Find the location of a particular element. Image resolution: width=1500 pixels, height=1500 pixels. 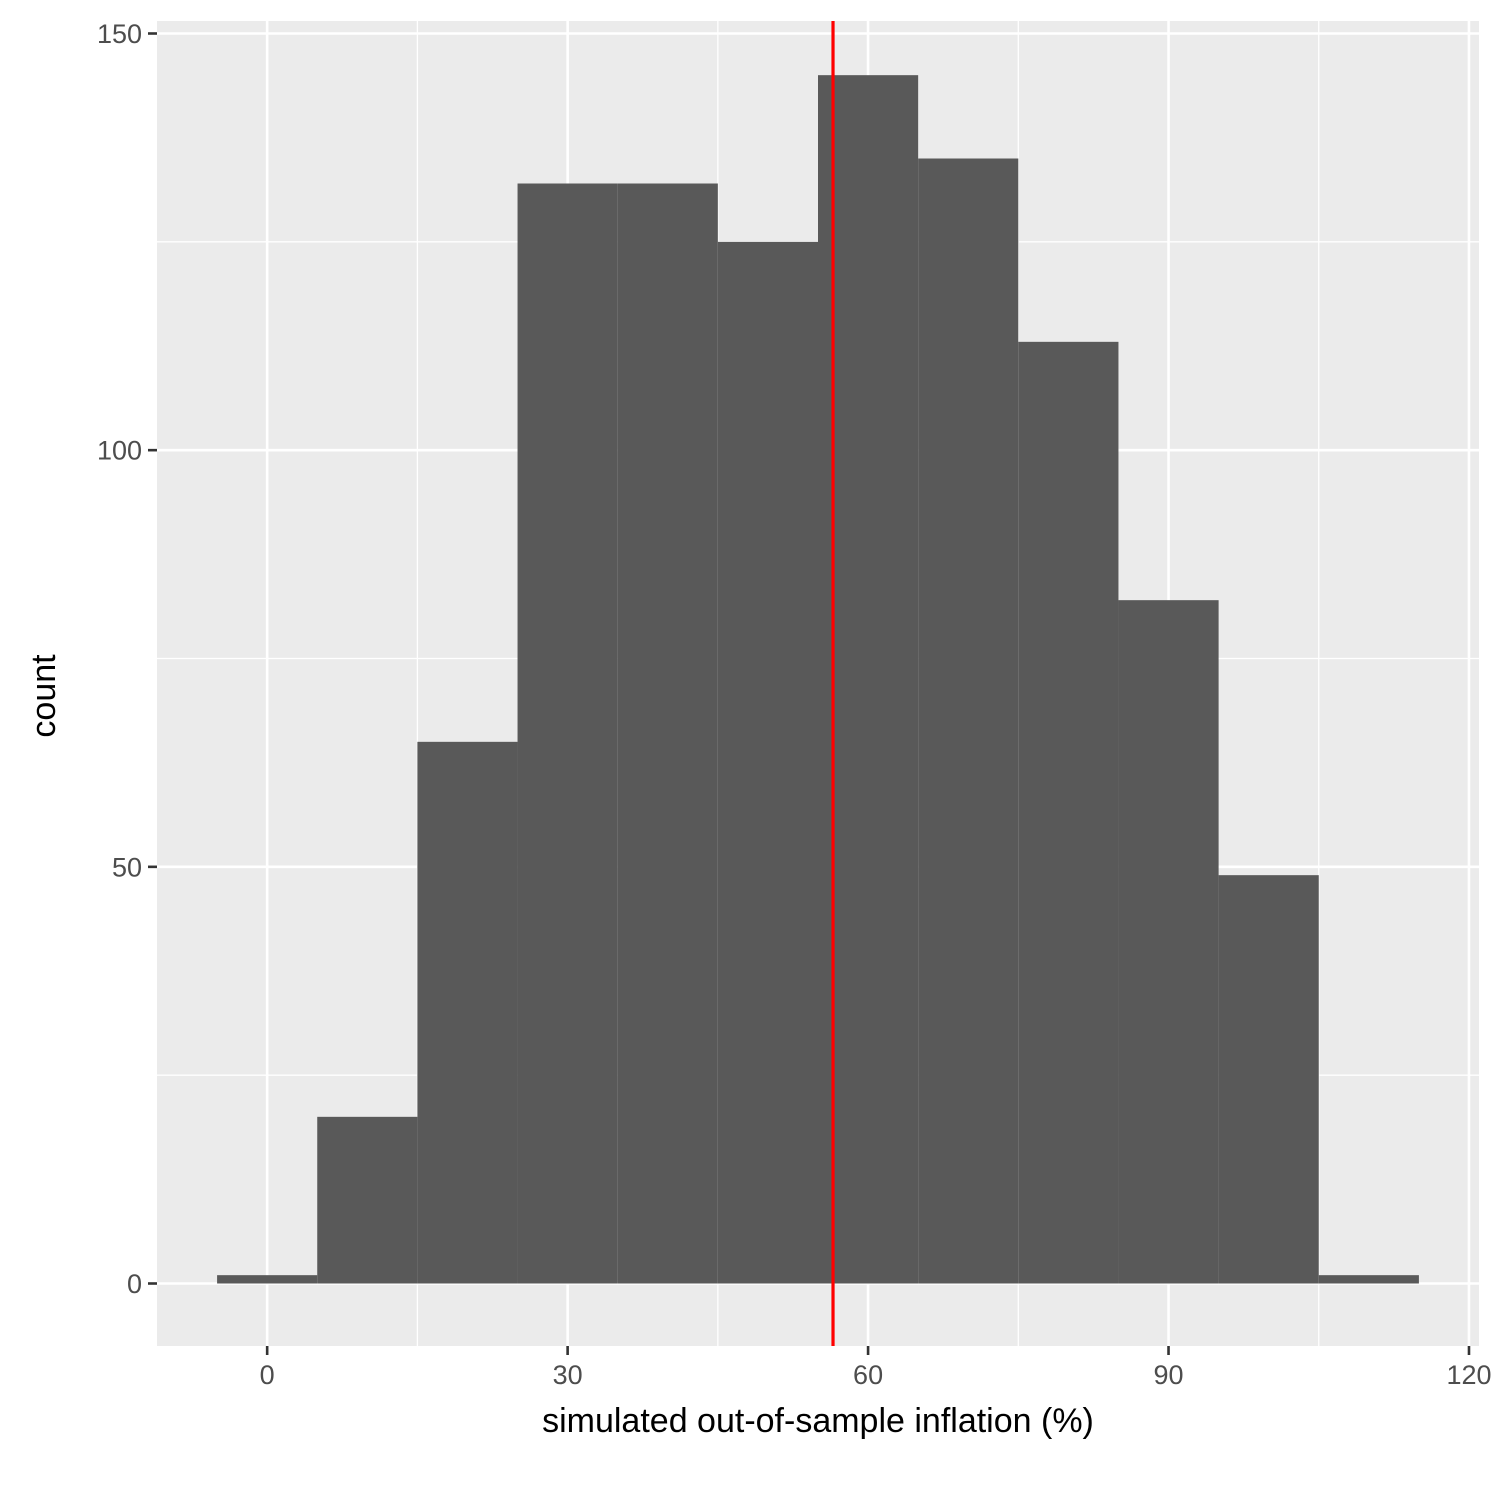

x-axis: 0 30 60 90 120 is located at coordinates (876, 1368).